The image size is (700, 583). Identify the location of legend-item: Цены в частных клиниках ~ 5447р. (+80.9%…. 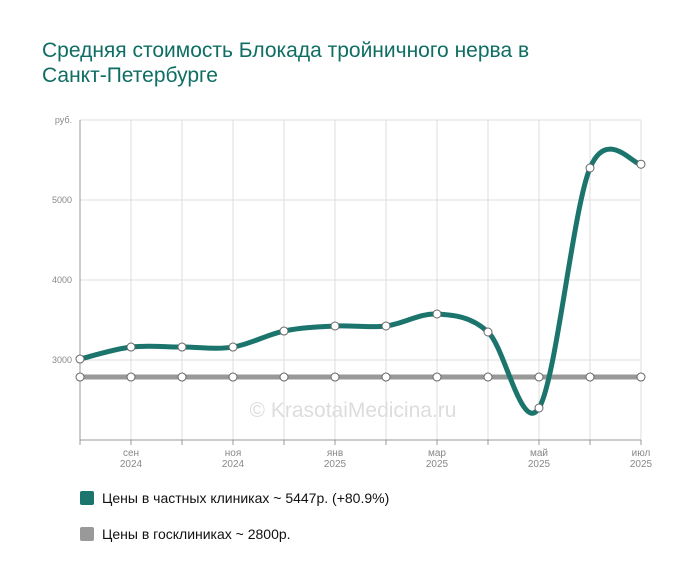
(234, 498).